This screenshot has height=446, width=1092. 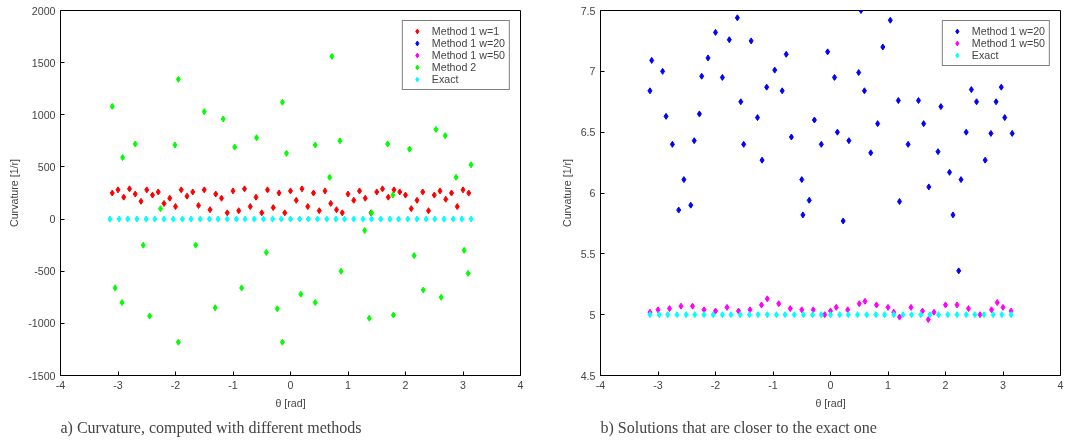 I want to click on y-tick-label: 2000, so click(x=43, y=10).